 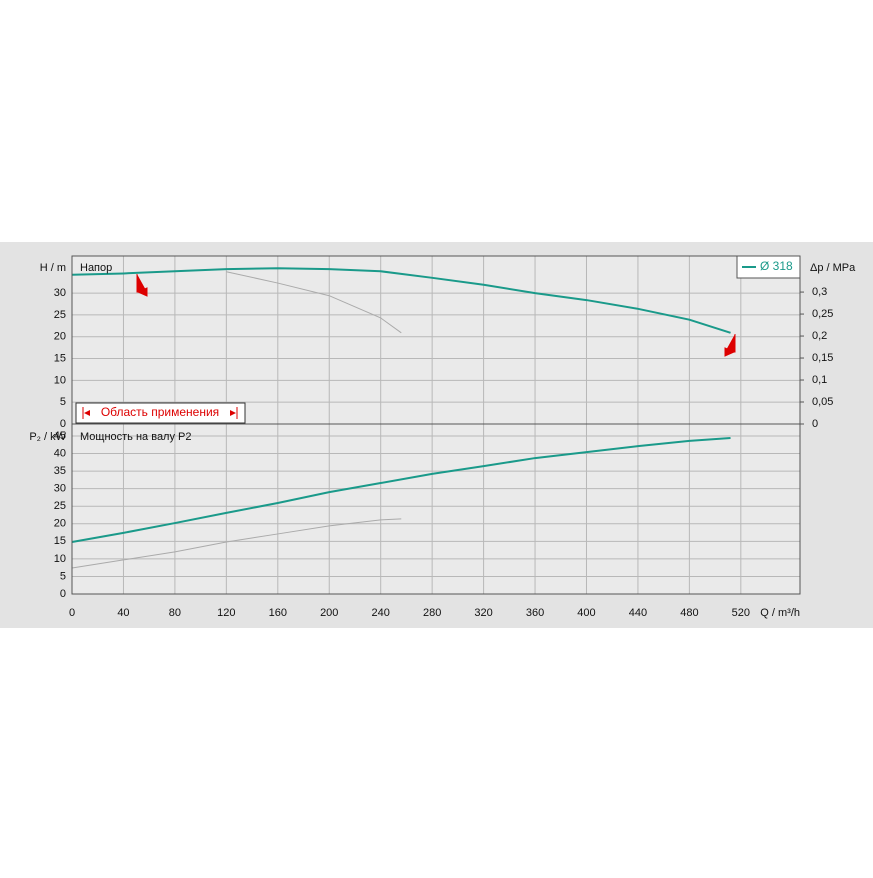 I want to click on range-box, so click(x=160, y=413).